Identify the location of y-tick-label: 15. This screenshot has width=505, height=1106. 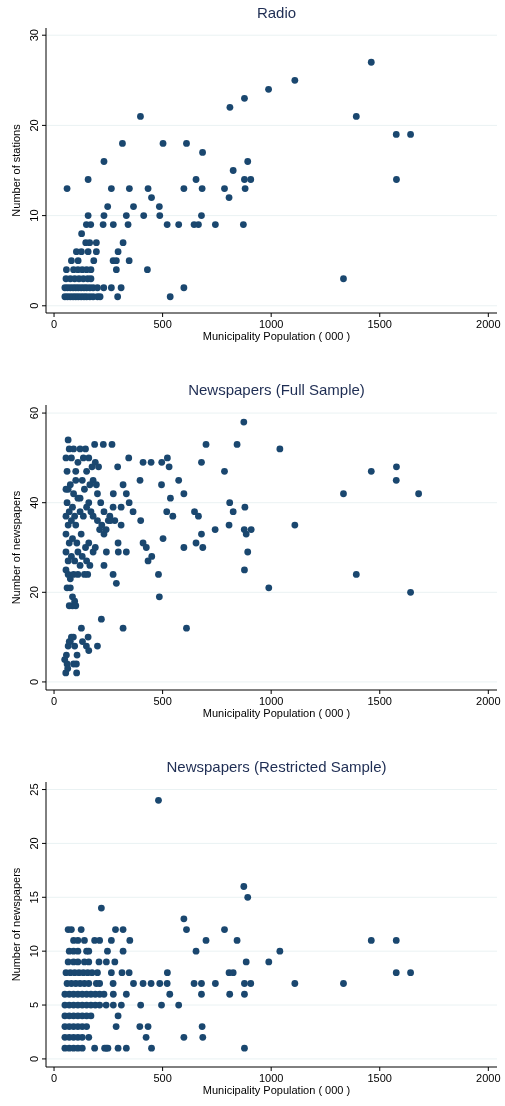
(34, 897).